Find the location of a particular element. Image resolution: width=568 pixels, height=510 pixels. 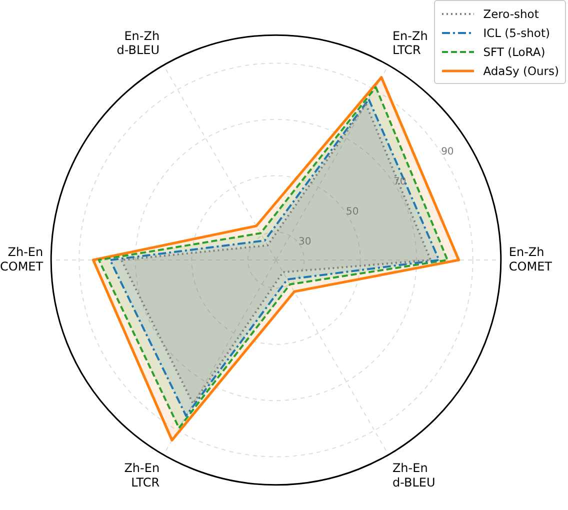

spoke-label: En-Zh d-BLEU is located at coordinates (138, 43).